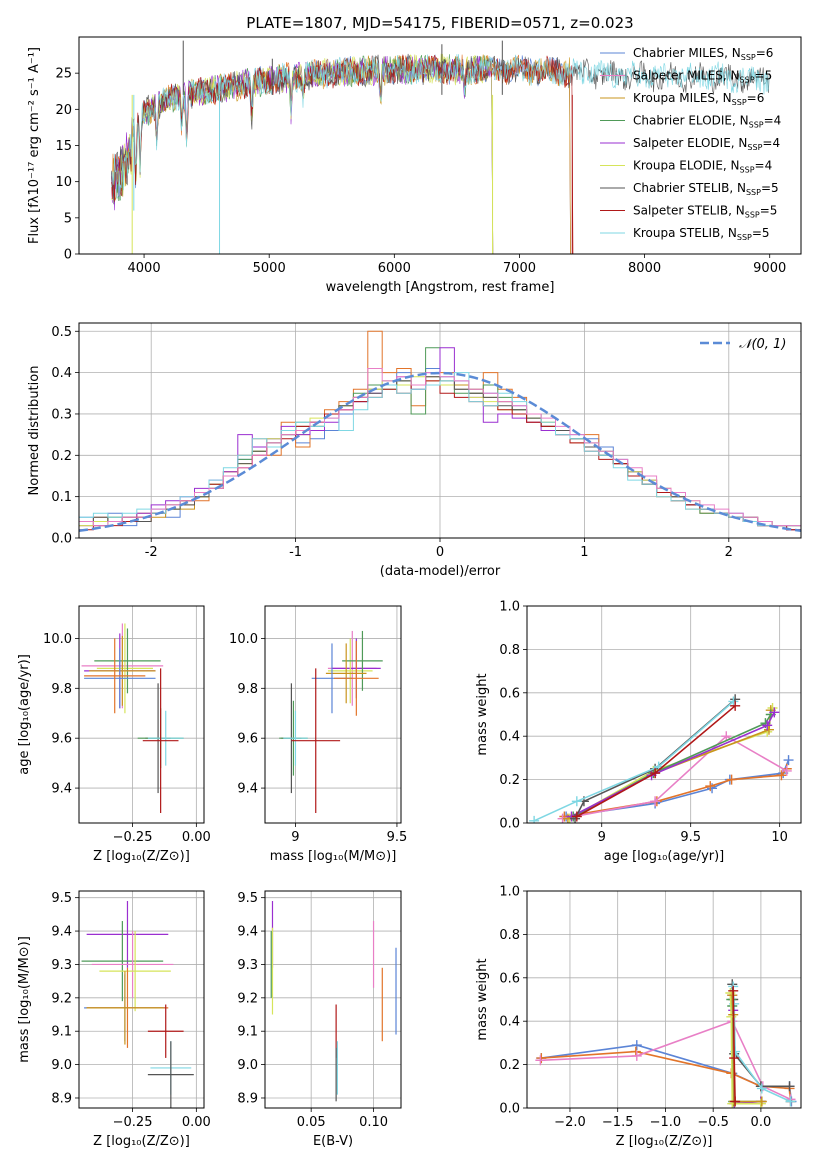 The height and width of the screenshot is (1170, 819). Describe the element at coordinates (509, 607) in the screenshot. I see `y-tick-label: 1.0` at that location.